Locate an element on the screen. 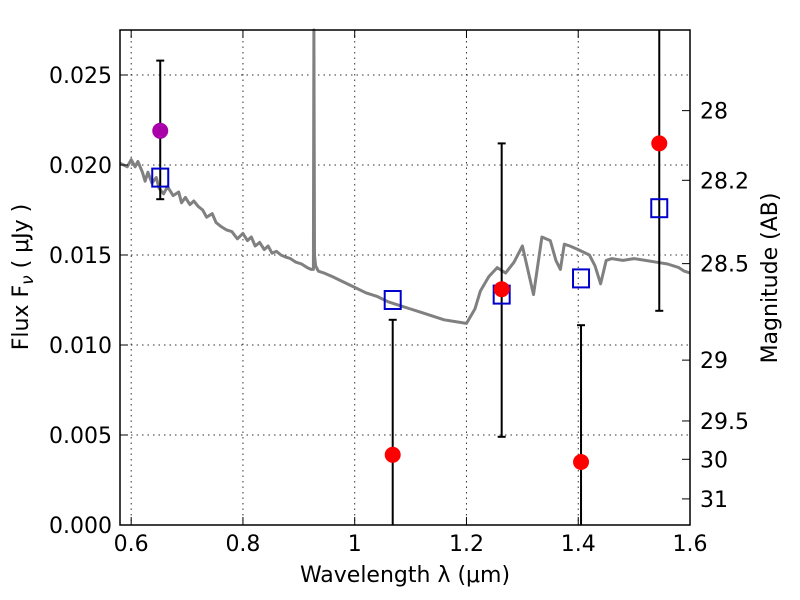  y-axis-title-unit: ( μJy ) is located at coordinates (21, 240).